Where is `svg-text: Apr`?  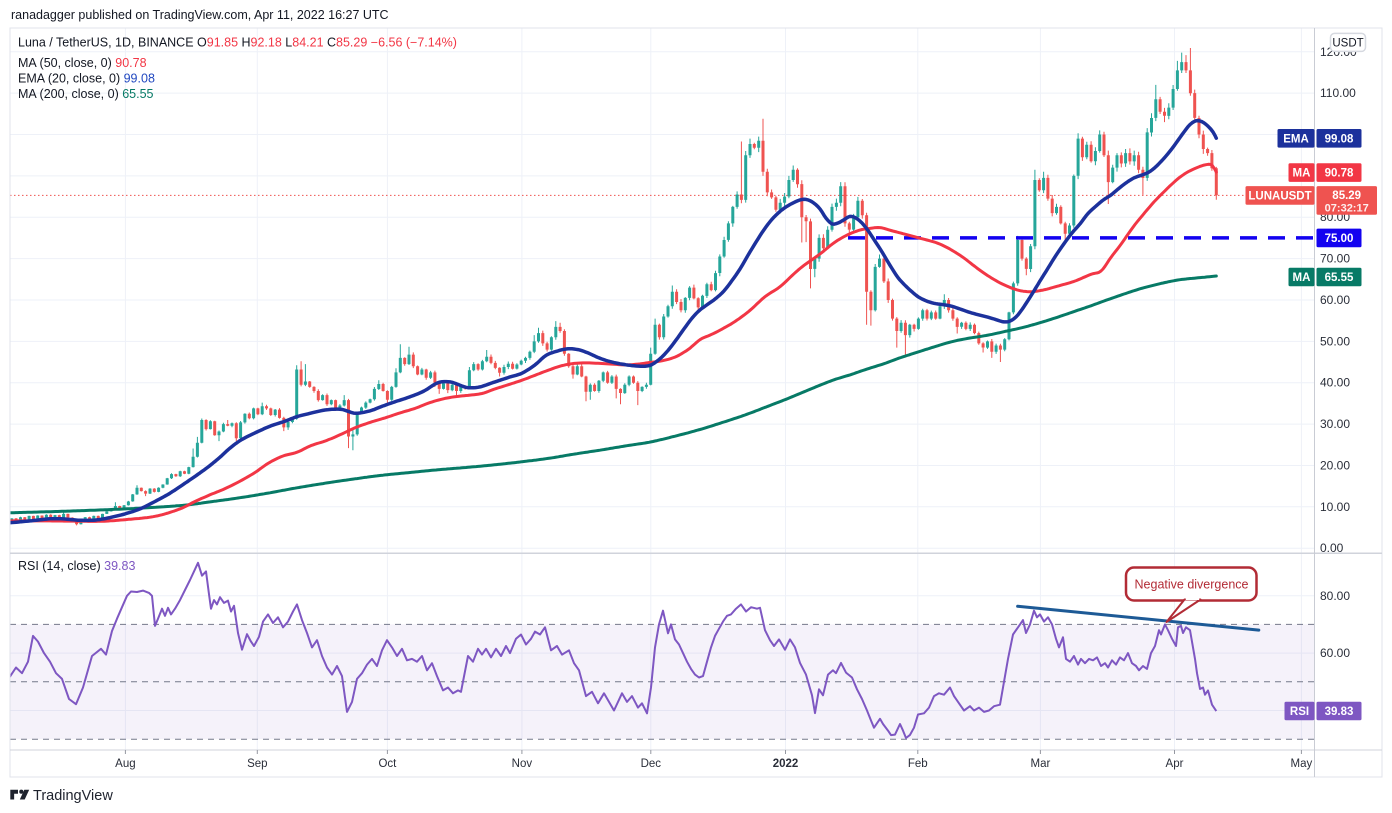
svg-text: Apr is located at coordinates (1175, 764).